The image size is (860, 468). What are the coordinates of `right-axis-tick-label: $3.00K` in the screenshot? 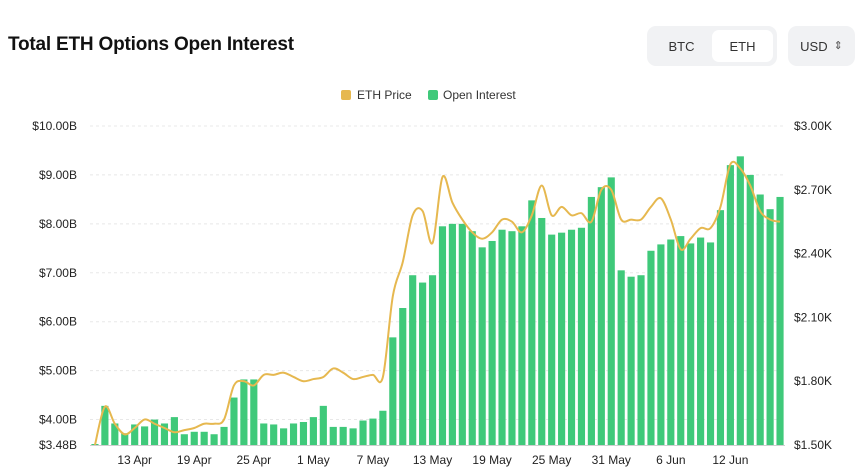 It's located at (813, 126).